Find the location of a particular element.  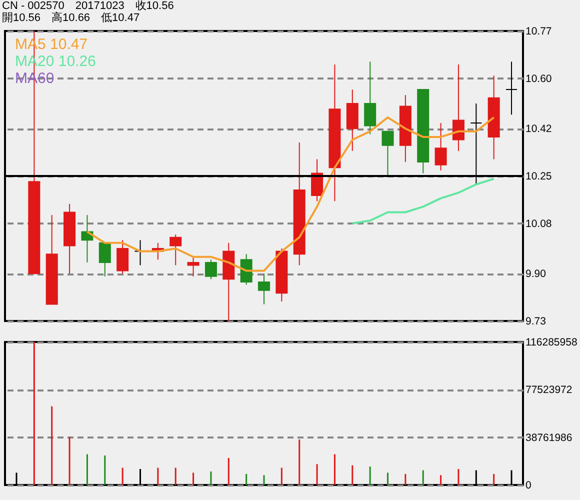

y-tick-label: 10.77 is located at coordinates (539, 32).